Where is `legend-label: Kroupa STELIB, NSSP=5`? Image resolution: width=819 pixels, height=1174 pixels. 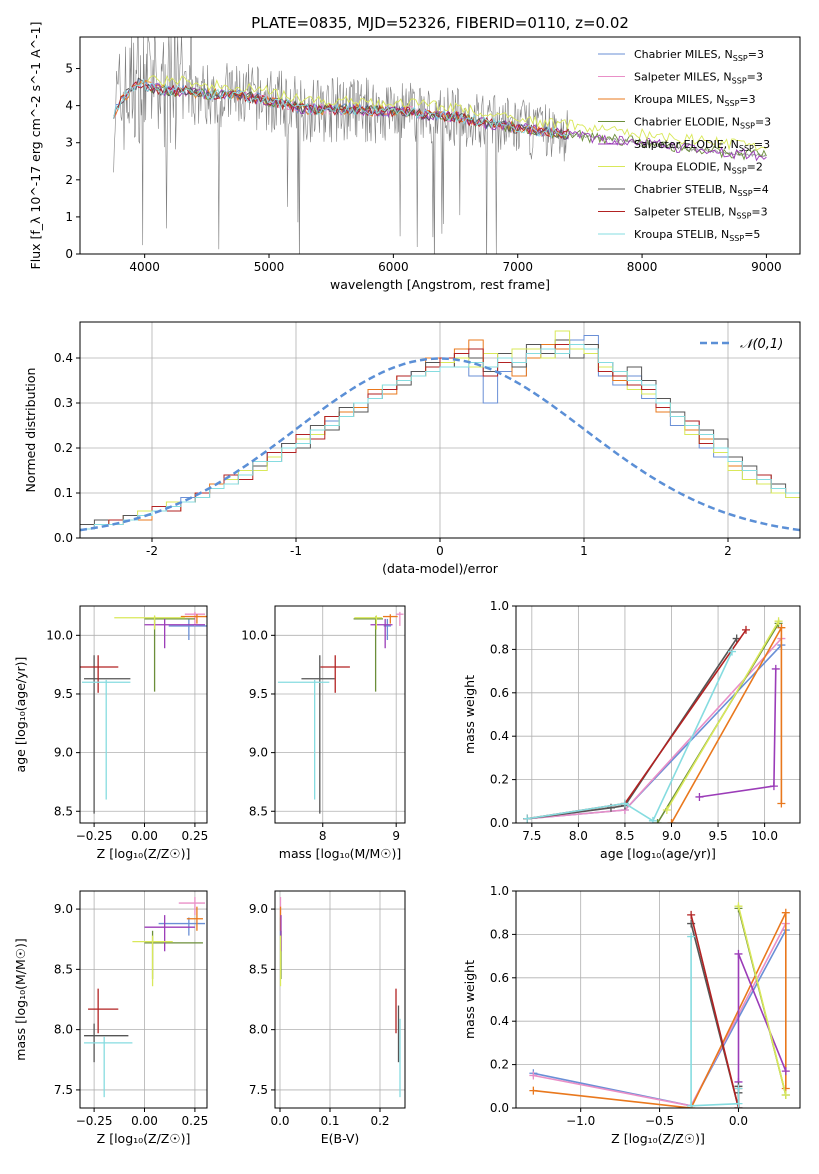
legend-label: Kroupa STELIB, NSSP=5 is located at coordinates (697, 235).